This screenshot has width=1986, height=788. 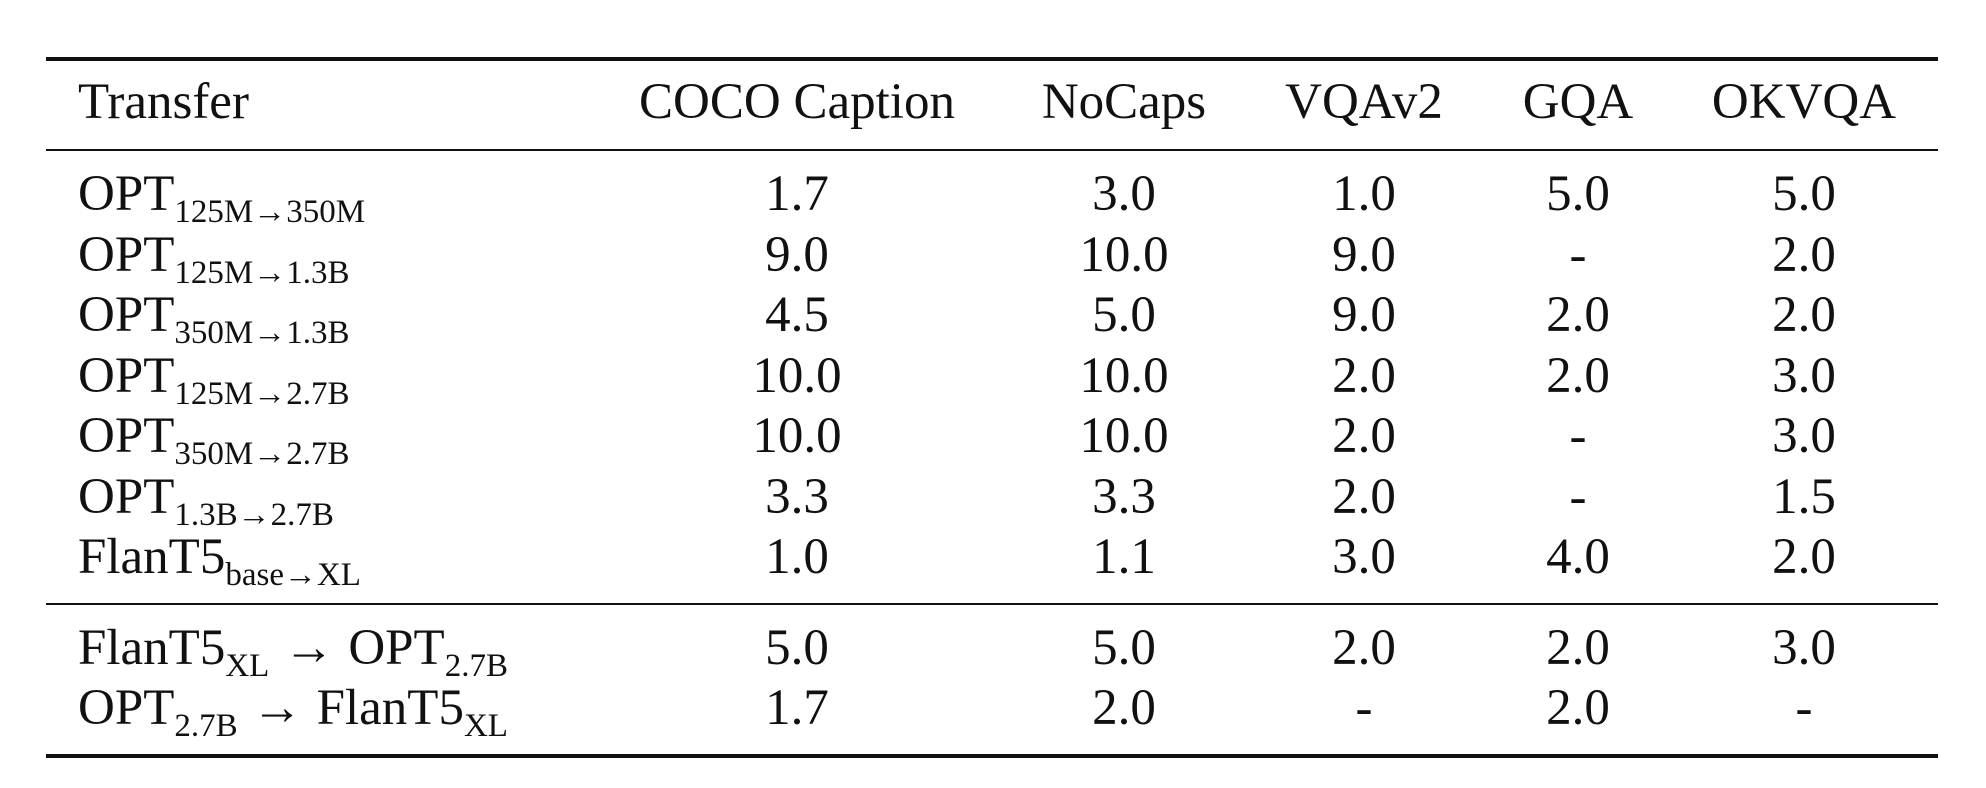 What do you see at coordinates (1578, 557) in the screenshot?
I see `cell-gqa: 4.0` at bounding box center [1578, 557].